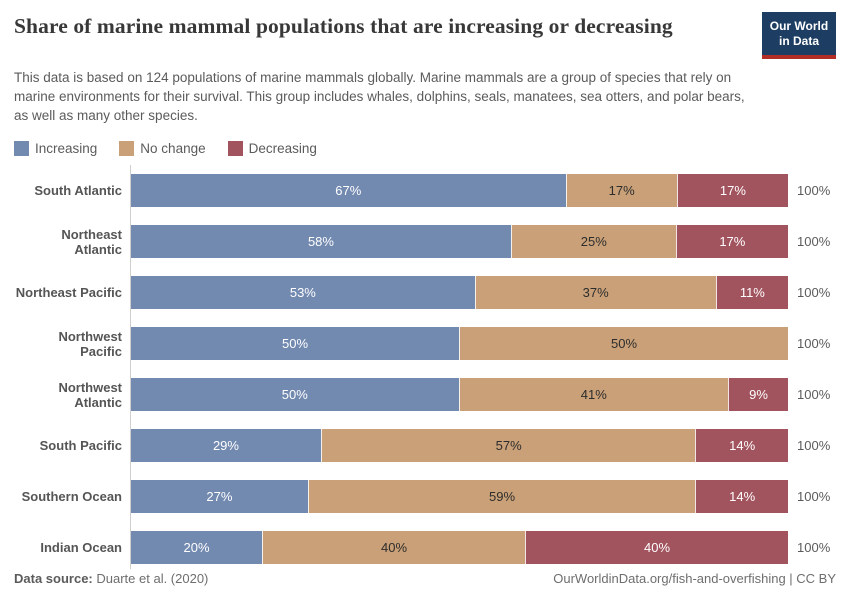 The width and height of the screenshot is (850, 600). What do you see at coordinates (90, 394) in the screenshot?
I see `row-label: Northwest Atlantic` at bounding box center [90, 394].